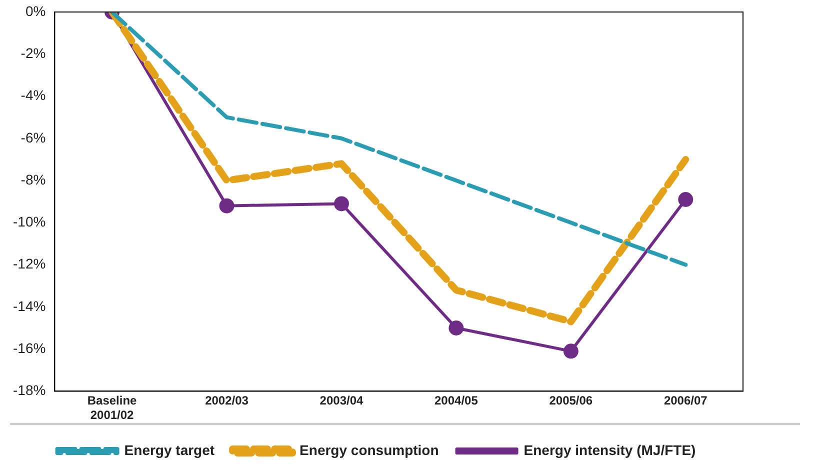 This screenshot has width=813, height=472. What do you see at coordinates (686, 401) in the screenshot?
I see `x-tick-label: 2006/07` at bounding box center [686, 401].